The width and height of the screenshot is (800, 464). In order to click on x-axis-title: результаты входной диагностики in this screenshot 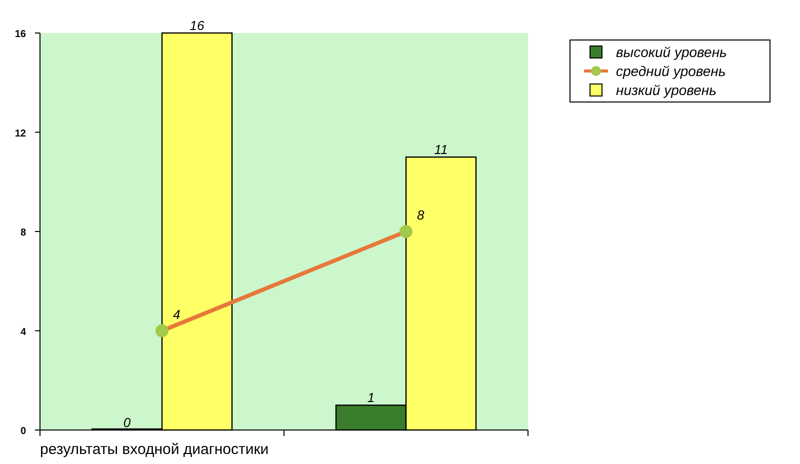, I will do `click(154, 449)`.